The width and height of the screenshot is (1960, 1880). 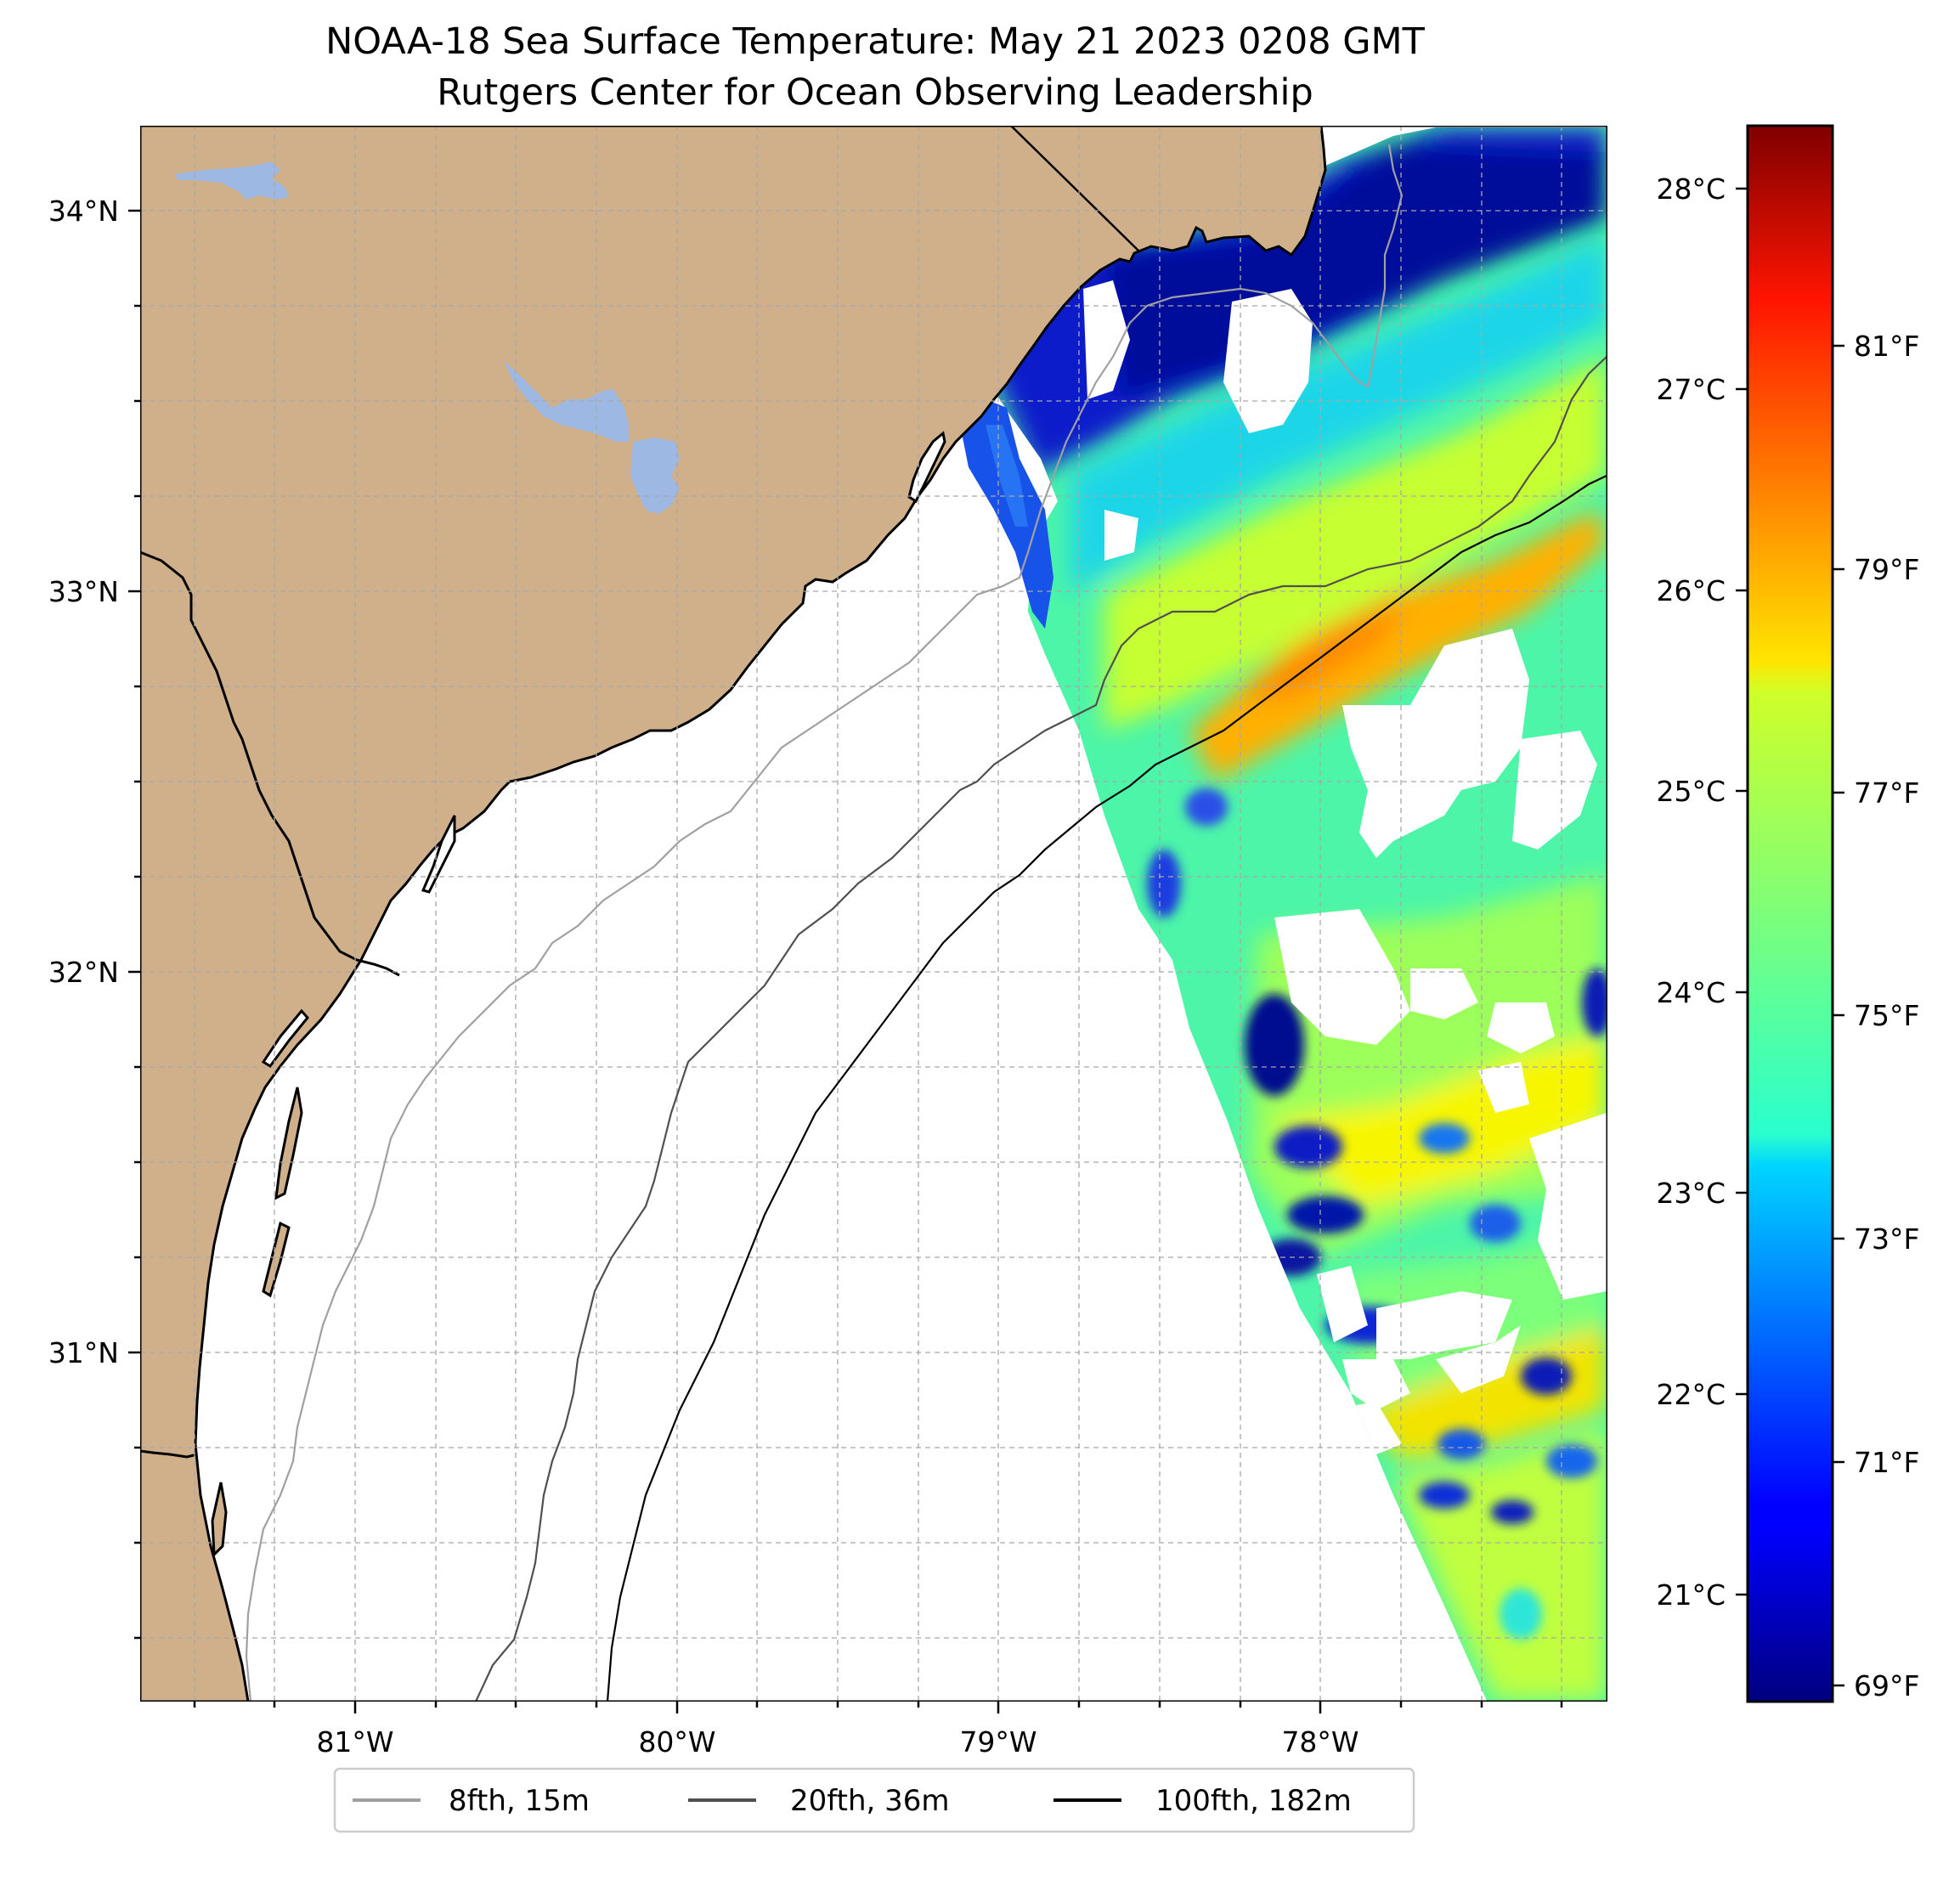 I want to click on river-south, so click(x=169, y=1454).